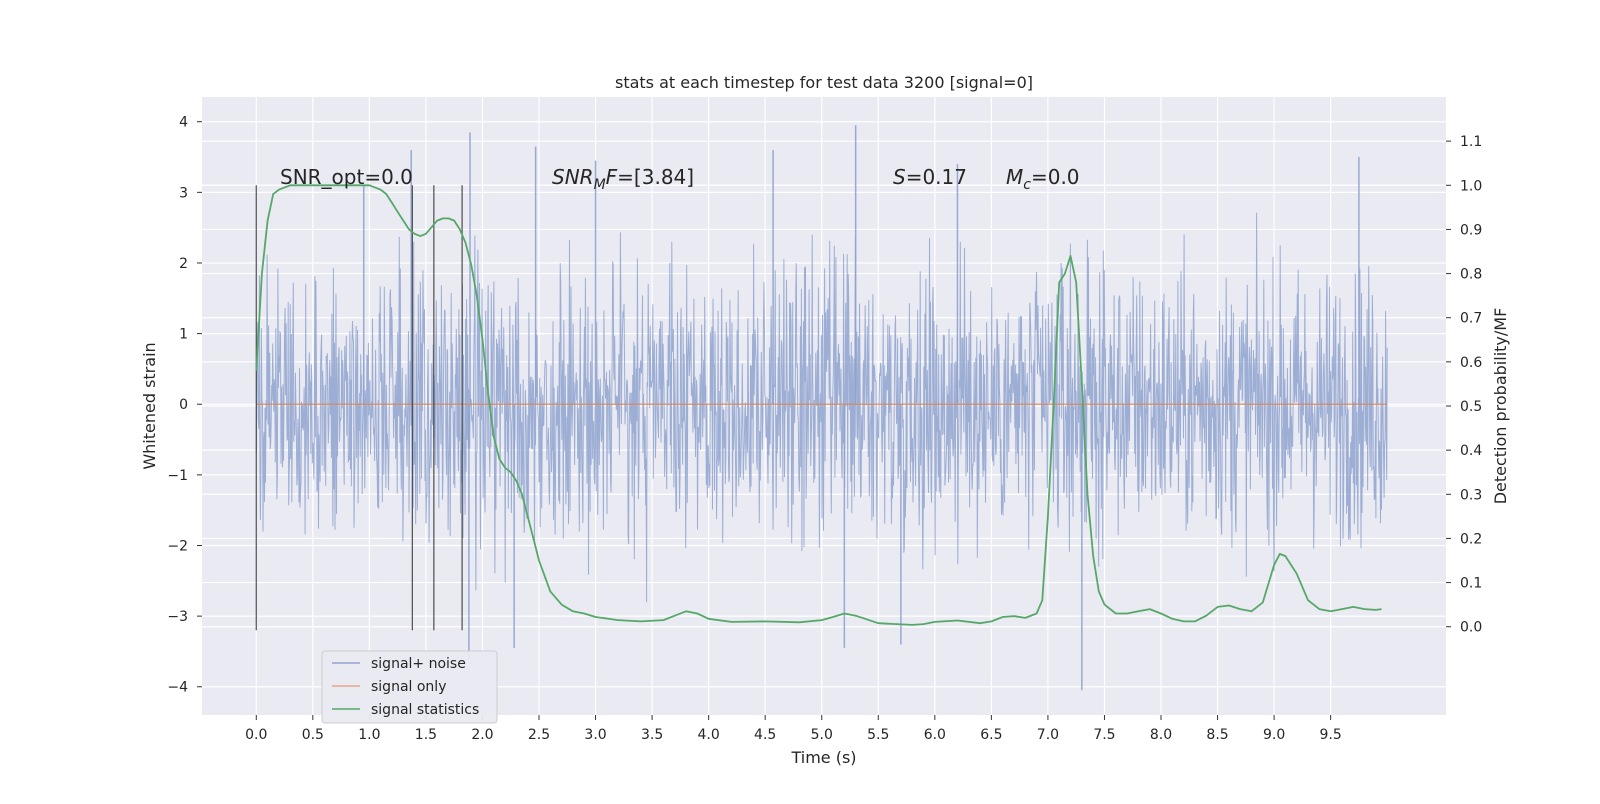  What do you see at coordinates (426, 735) in the screenshot?
I see `x-tick-label: 1.5` at bounding box center [426, 735].